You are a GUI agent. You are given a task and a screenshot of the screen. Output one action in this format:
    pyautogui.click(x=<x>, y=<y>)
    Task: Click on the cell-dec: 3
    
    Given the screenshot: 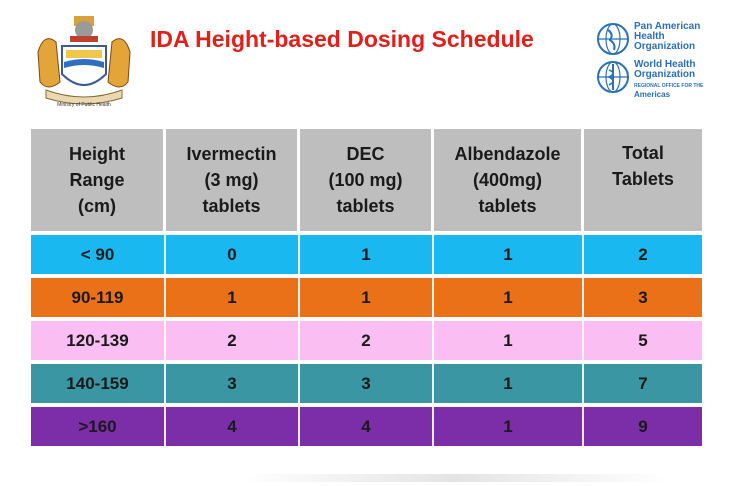 What is the action you would take?
    pyautogui.click(x=367, y=383)
    